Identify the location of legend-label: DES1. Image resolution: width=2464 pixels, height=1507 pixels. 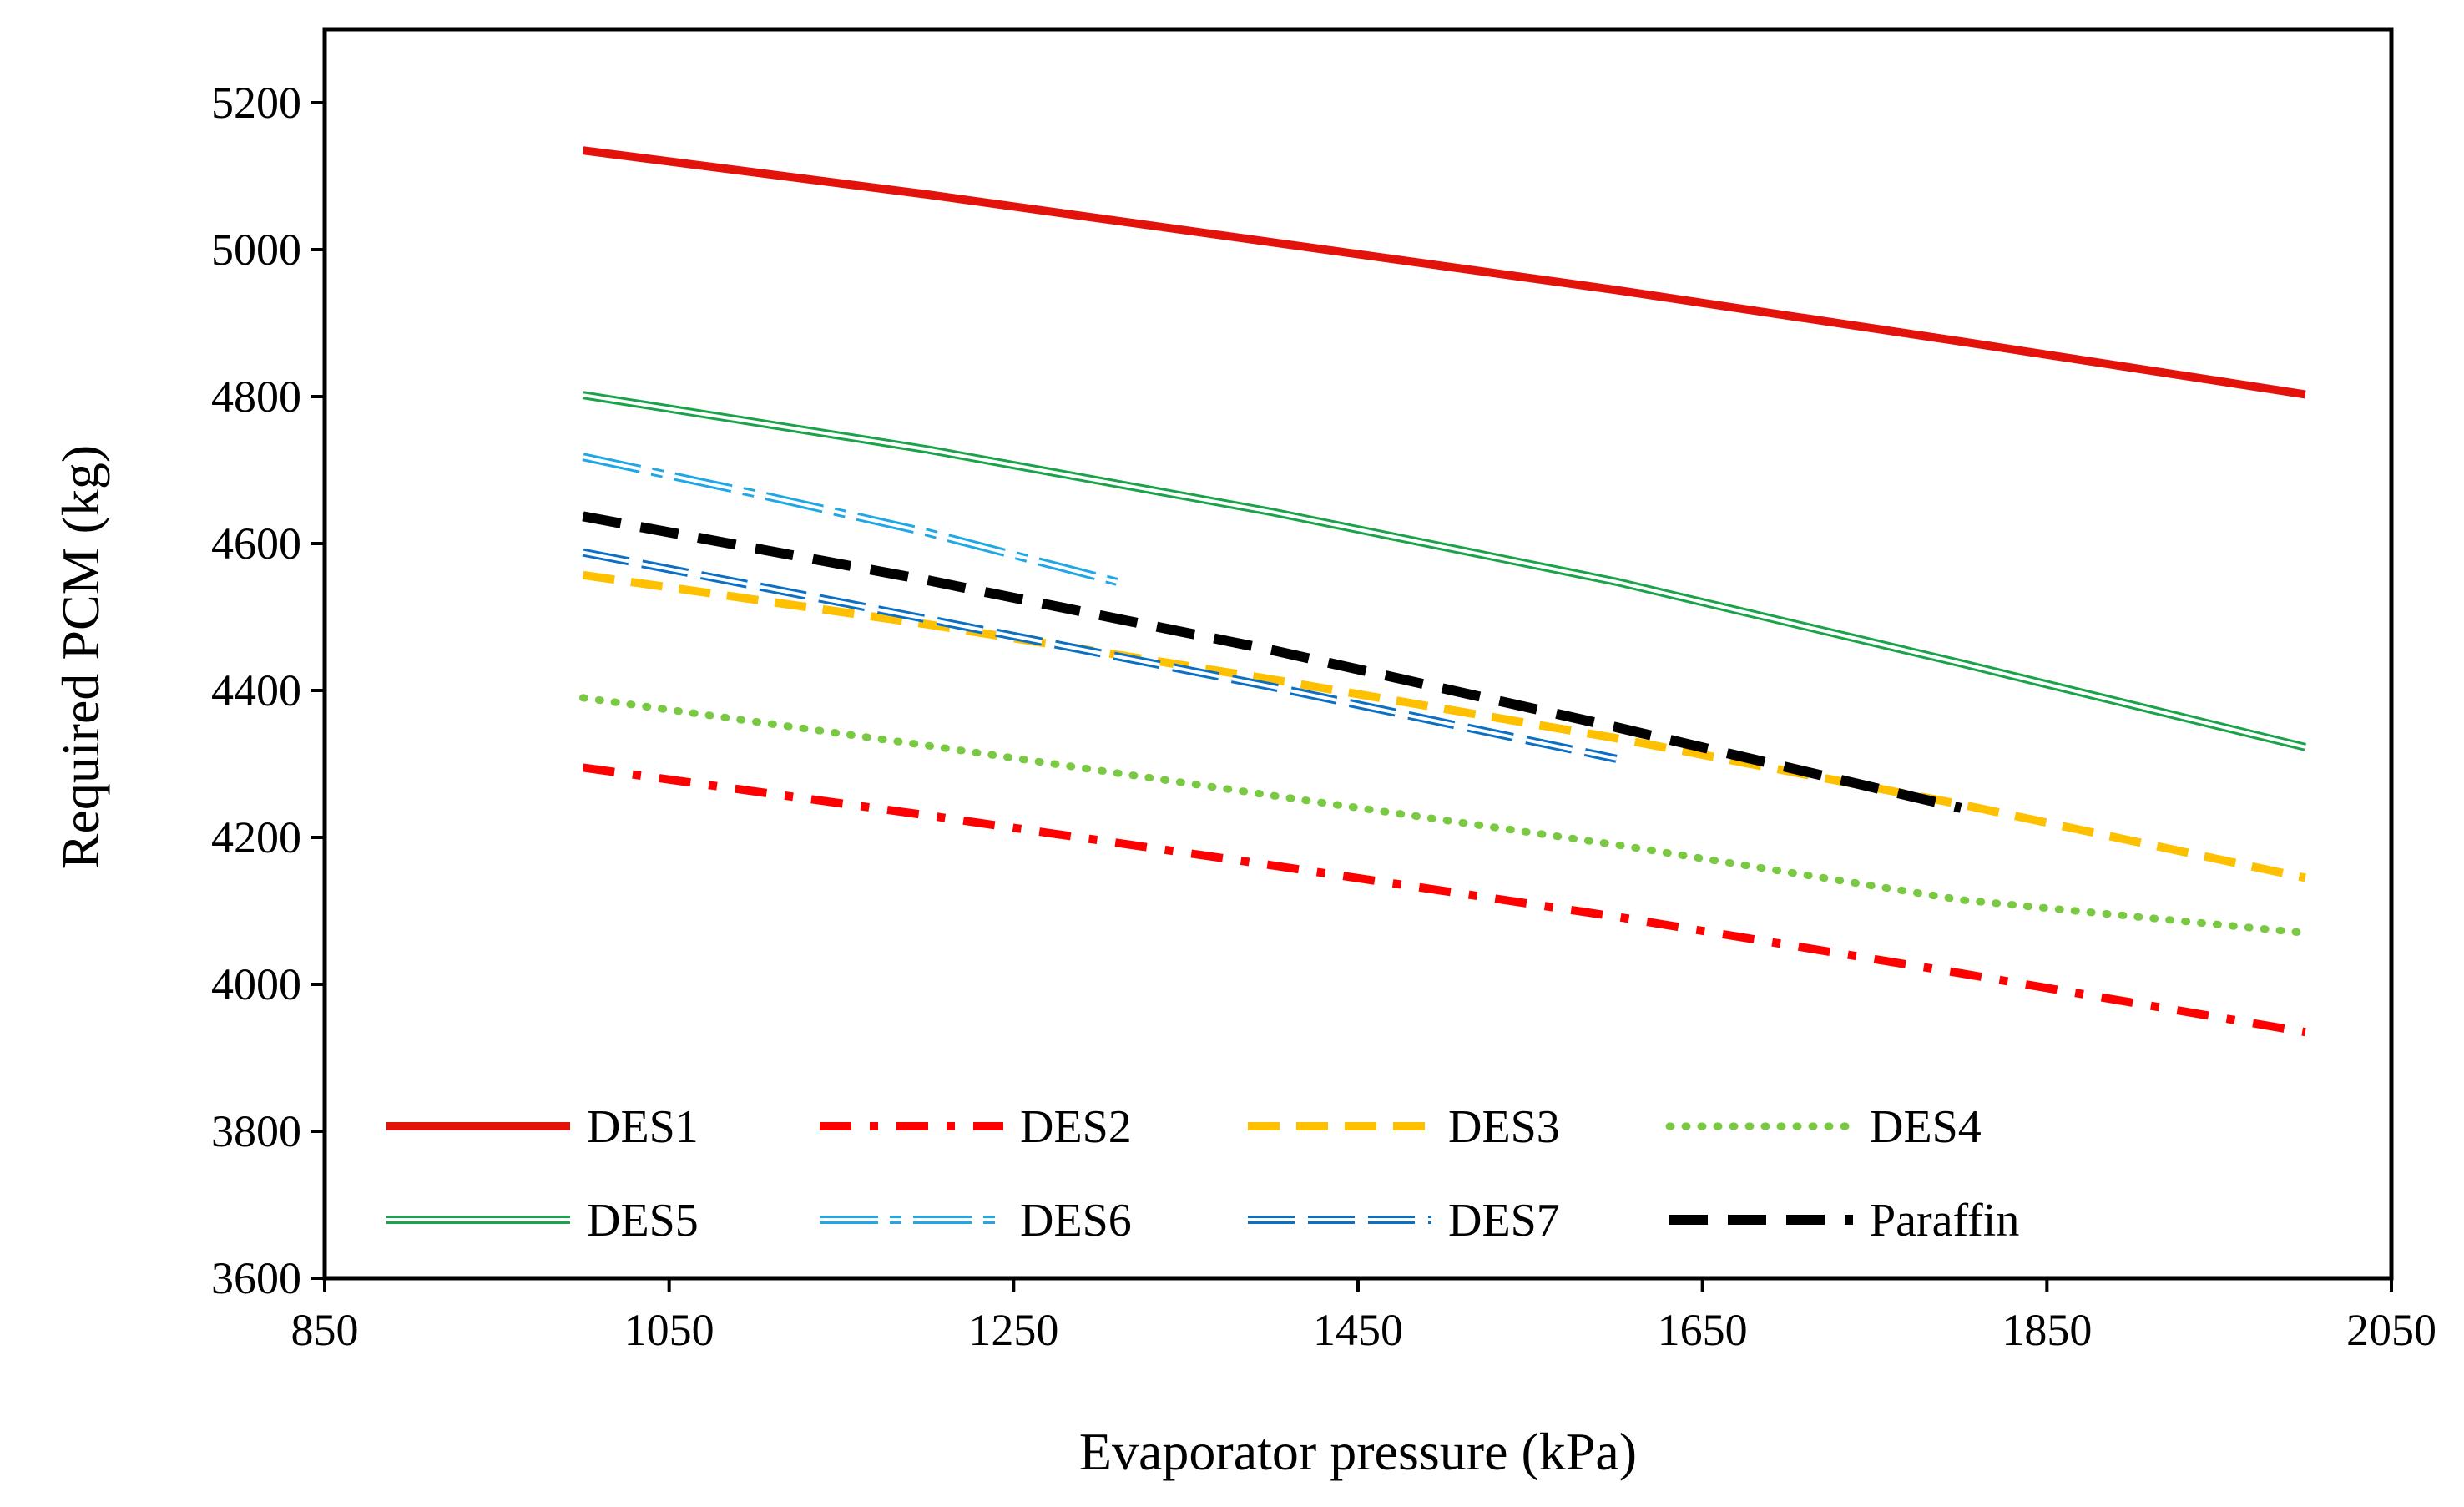
(643, 1127).